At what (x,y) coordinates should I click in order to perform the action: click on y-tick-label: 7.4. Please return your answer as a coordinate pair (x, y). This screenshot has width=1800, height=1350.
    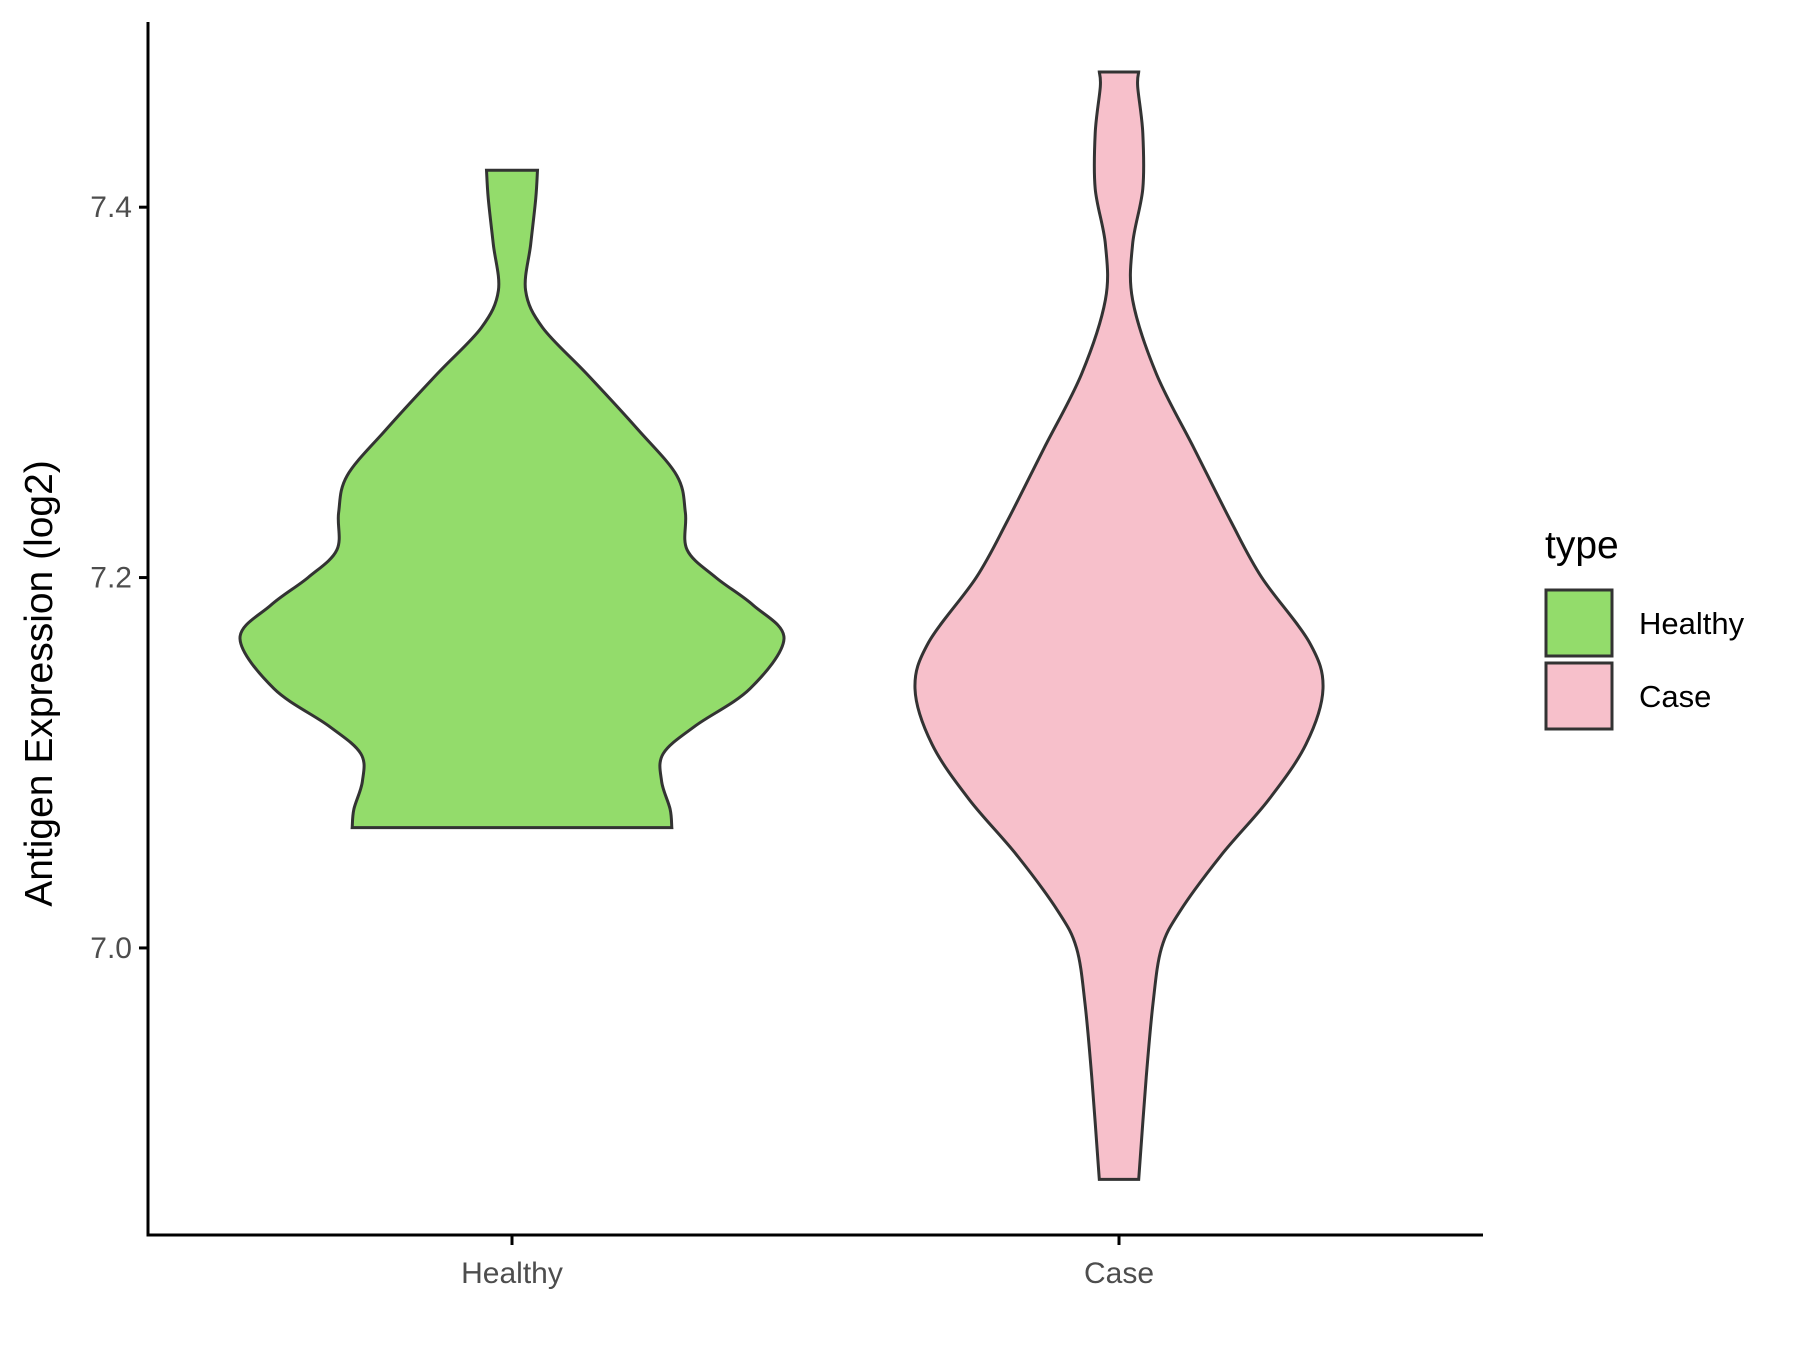
    Looking at the image, I should click on (111, 207).